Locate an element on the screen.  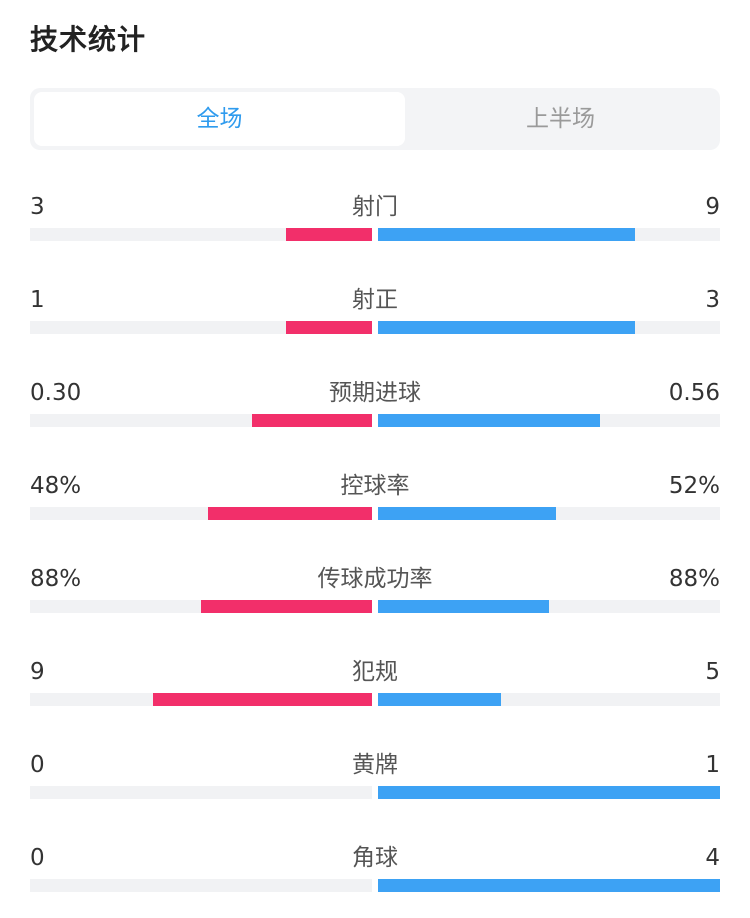
stat-label: 传球成功率 is located at coordinates (375, 579).